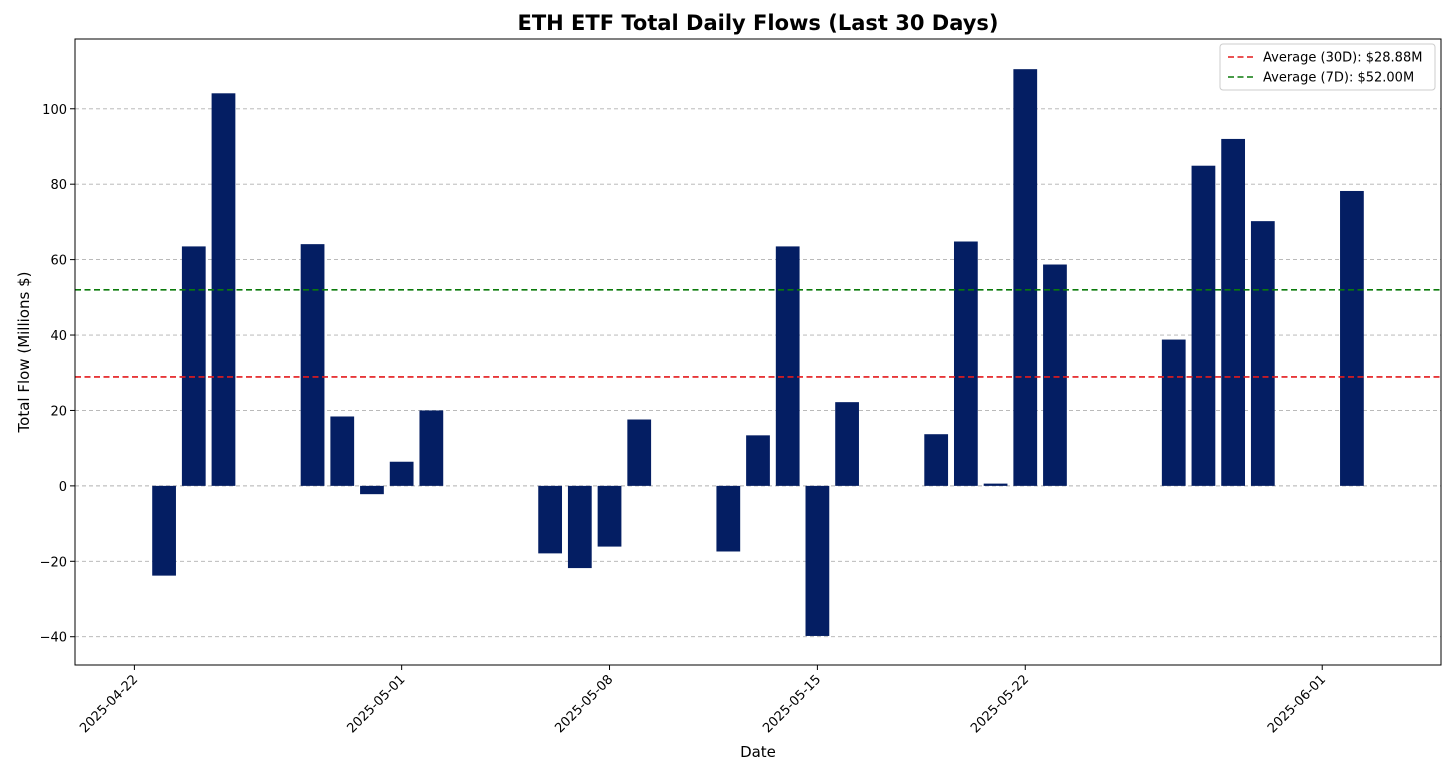 The width and height of the screenshot is (1456, 777). What do you see at coordinates (58, 185) in the screenshot?
I see `y-tick-label: 80` at bounding box center [58, 185].